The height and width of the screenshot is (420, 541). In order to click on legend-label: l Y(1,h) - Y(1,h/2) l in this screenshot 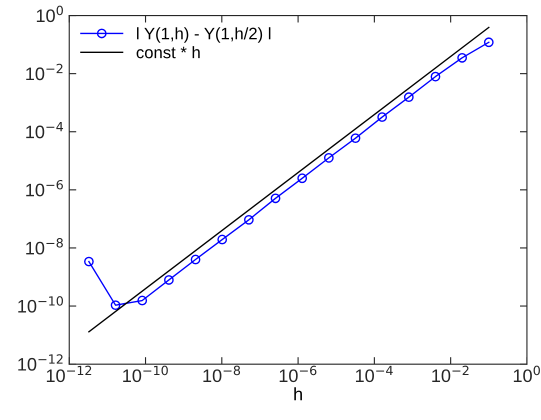, I will do `click(203, 35)`.